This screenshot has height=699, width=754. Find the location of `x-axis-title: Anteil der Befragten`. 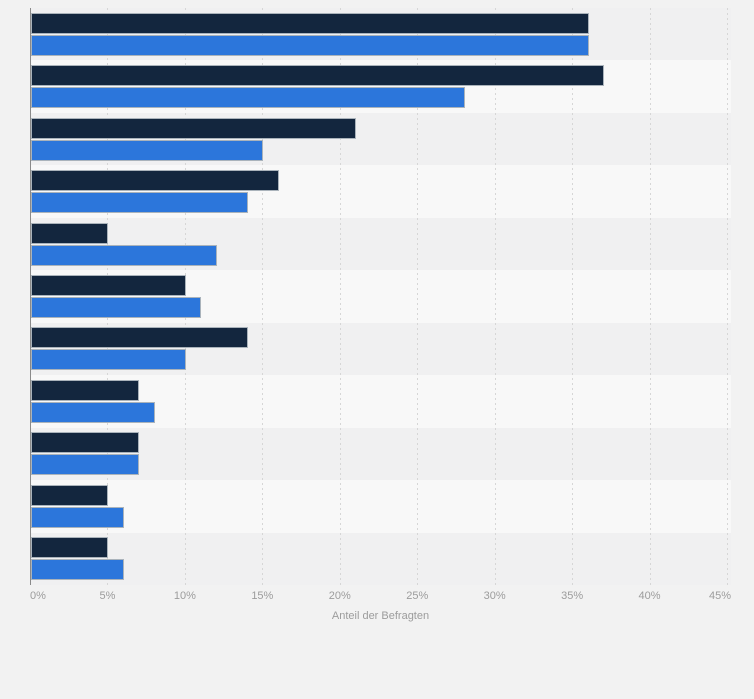

x-axis-title: Anteil der Befragten is located at coordinates (380, 616).